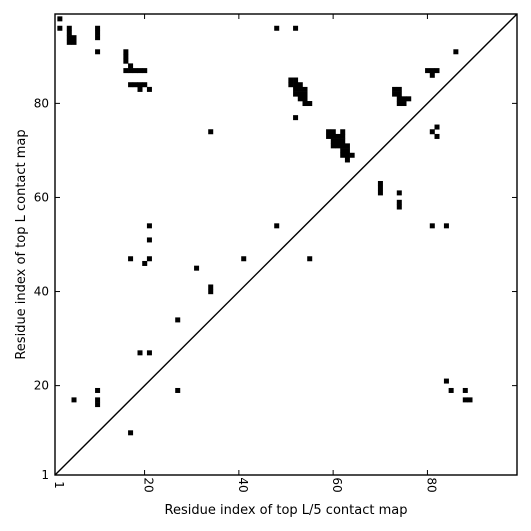 The height and width of the screenshot is (531, 531). What do you see at coordinates (286, 510) in the screenshot?
I see `x-axis-label: Residue index of top L/5 contact map` at bounding box center [286, 510].